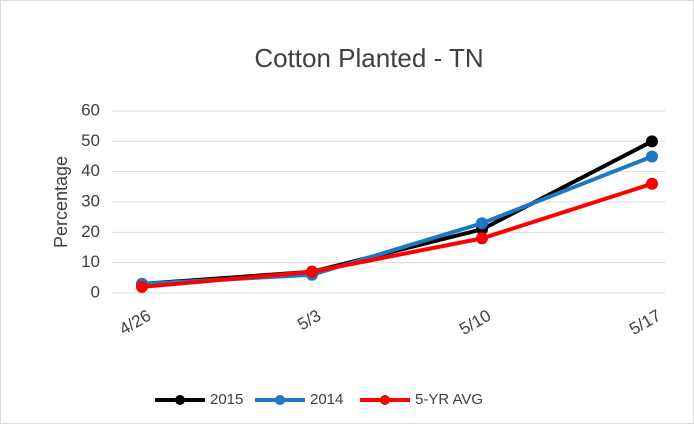 The image size is (694, 424). I want to click on y-axis-label: Percentage, so click(61, 202).